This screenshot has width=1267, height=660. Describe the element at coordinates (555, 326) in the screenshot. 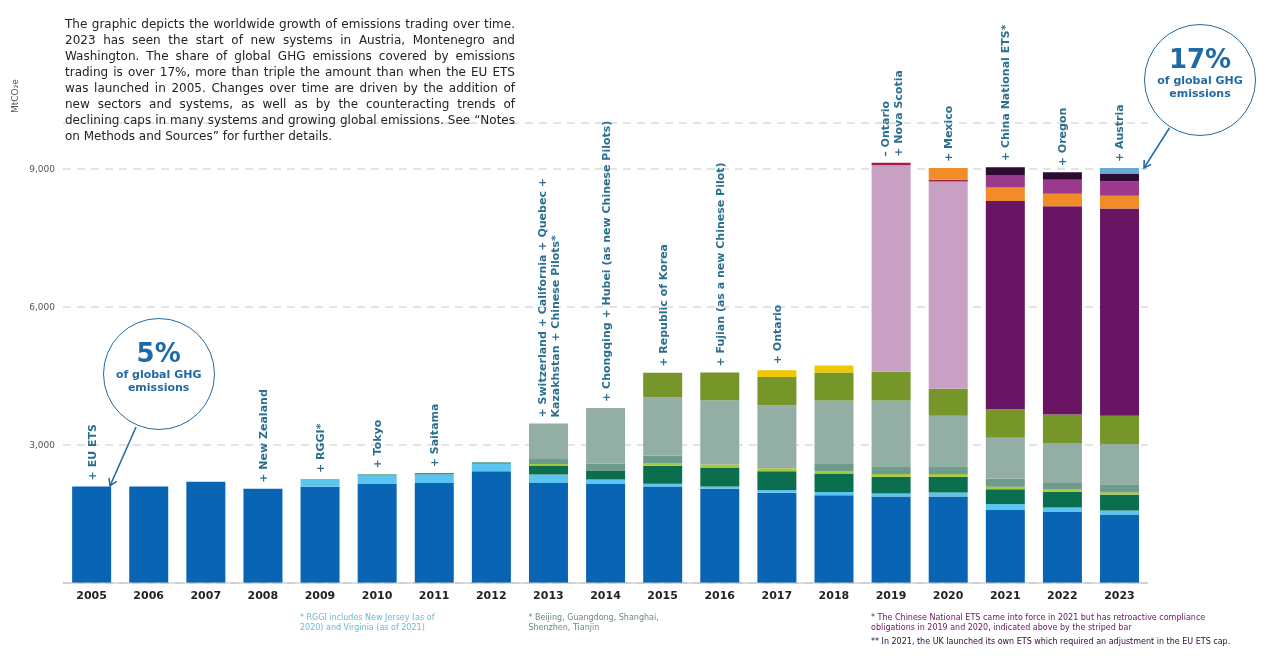

I see `annotation: Kazakhstan + Chinese Pilots*` at that location.